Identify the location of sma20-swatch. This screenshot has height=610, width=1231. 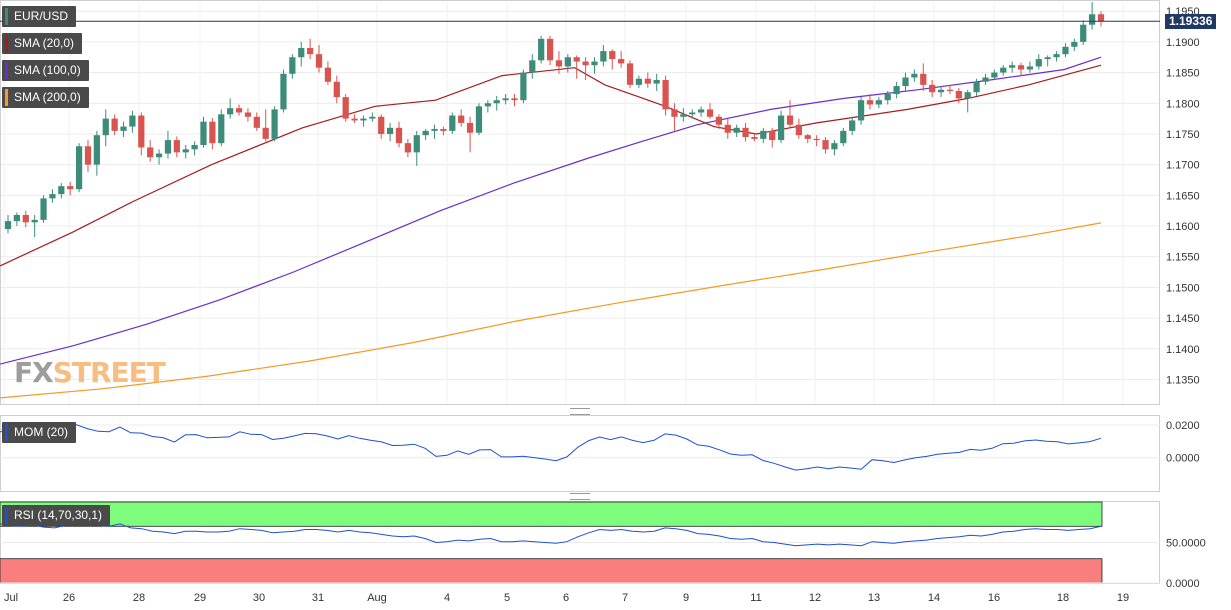
(6, 43).